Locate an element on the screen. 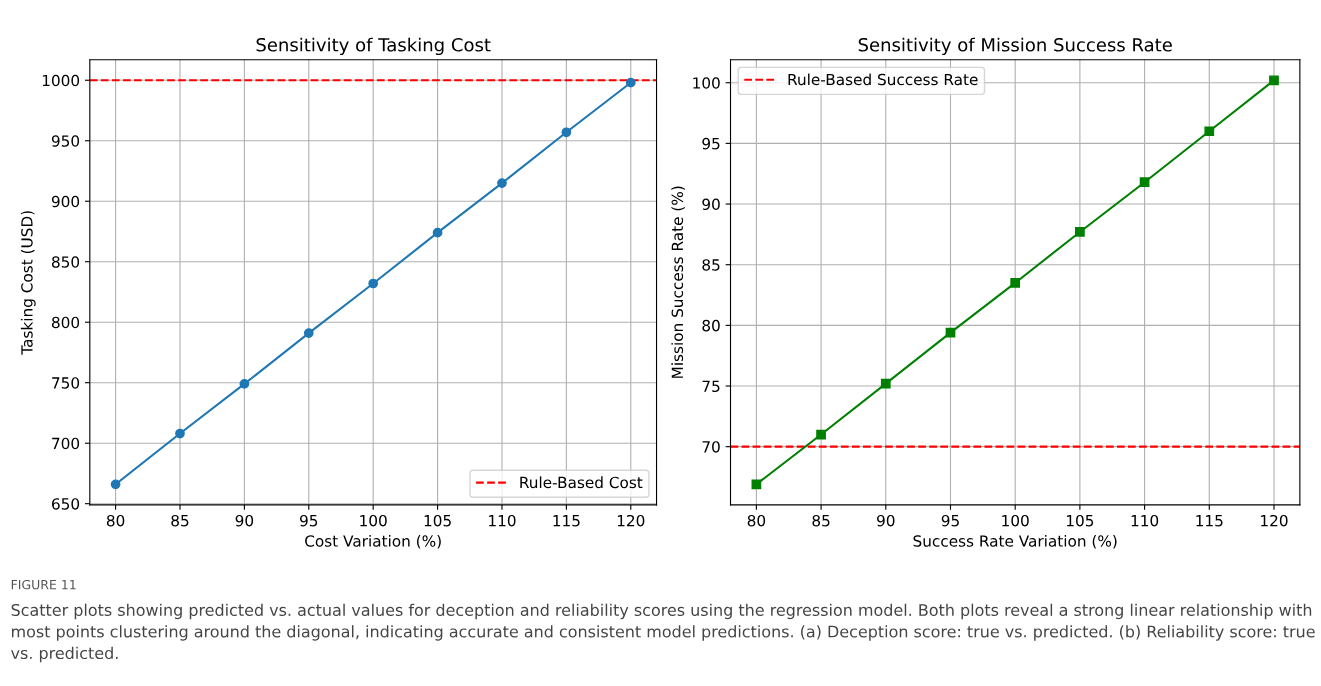 This screenshot has height=686, width=1321. y-tick-label: 1000 is located at coordinates (61, 80).